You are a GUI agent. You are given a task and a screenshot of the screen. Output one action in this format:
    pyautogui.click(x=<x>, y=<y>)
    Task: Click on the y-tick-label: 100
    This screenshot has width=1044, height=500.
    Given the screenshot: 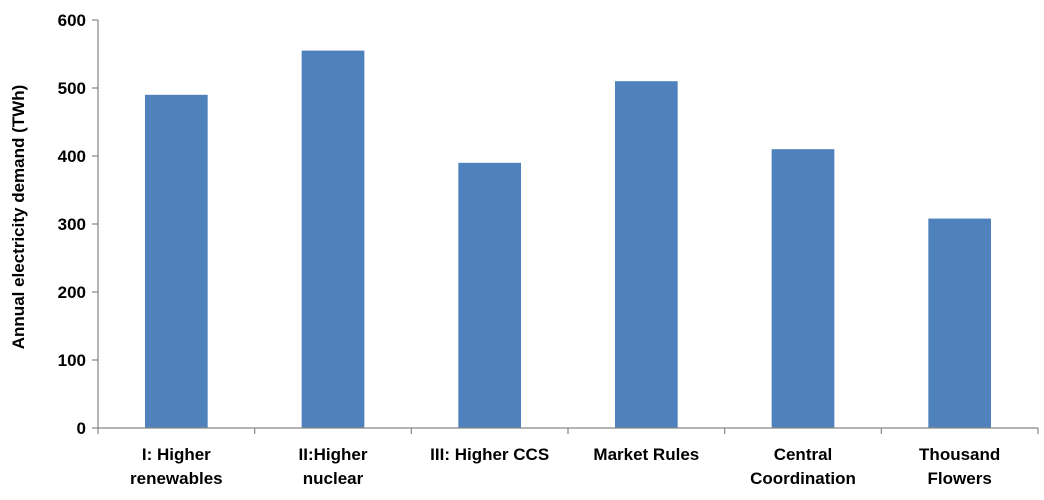 What is the action you would take?
    pyautogui.click(x=72, y=360)
    